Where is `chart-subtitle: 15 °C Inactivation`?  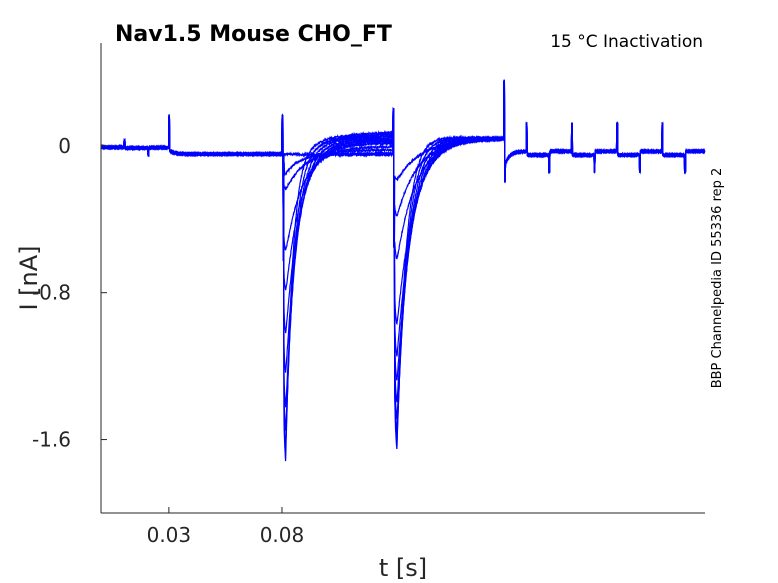 chart-subtitle: 15 °C Inactivation is located at coordinates (626, 42).